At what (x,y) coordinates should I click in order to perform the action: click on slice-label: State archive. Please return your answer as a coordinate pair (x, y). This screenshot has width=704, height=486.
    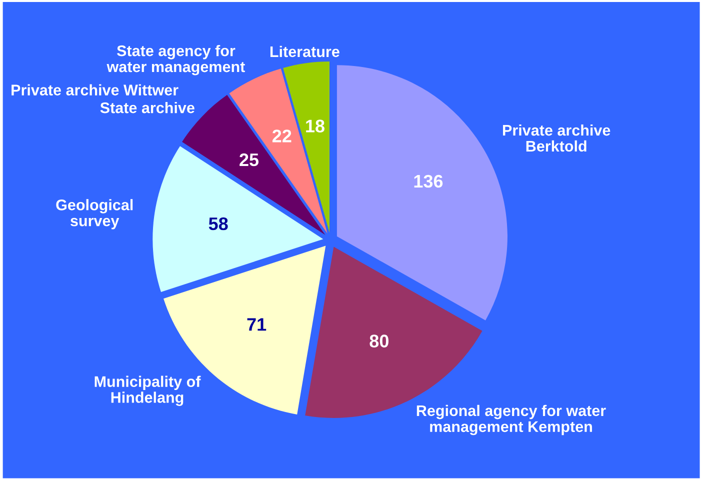
    Looking at the image, I should click on (147, 108).